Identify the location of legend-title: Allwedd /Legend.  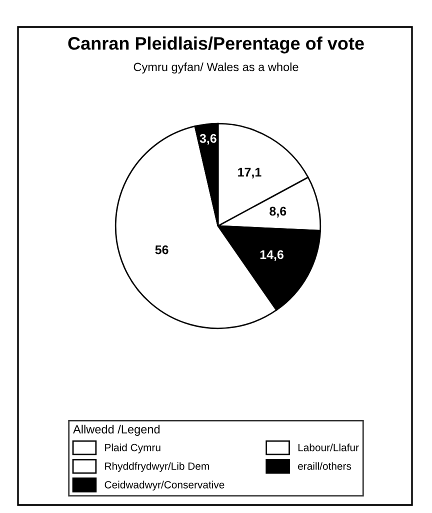
(116, 430).